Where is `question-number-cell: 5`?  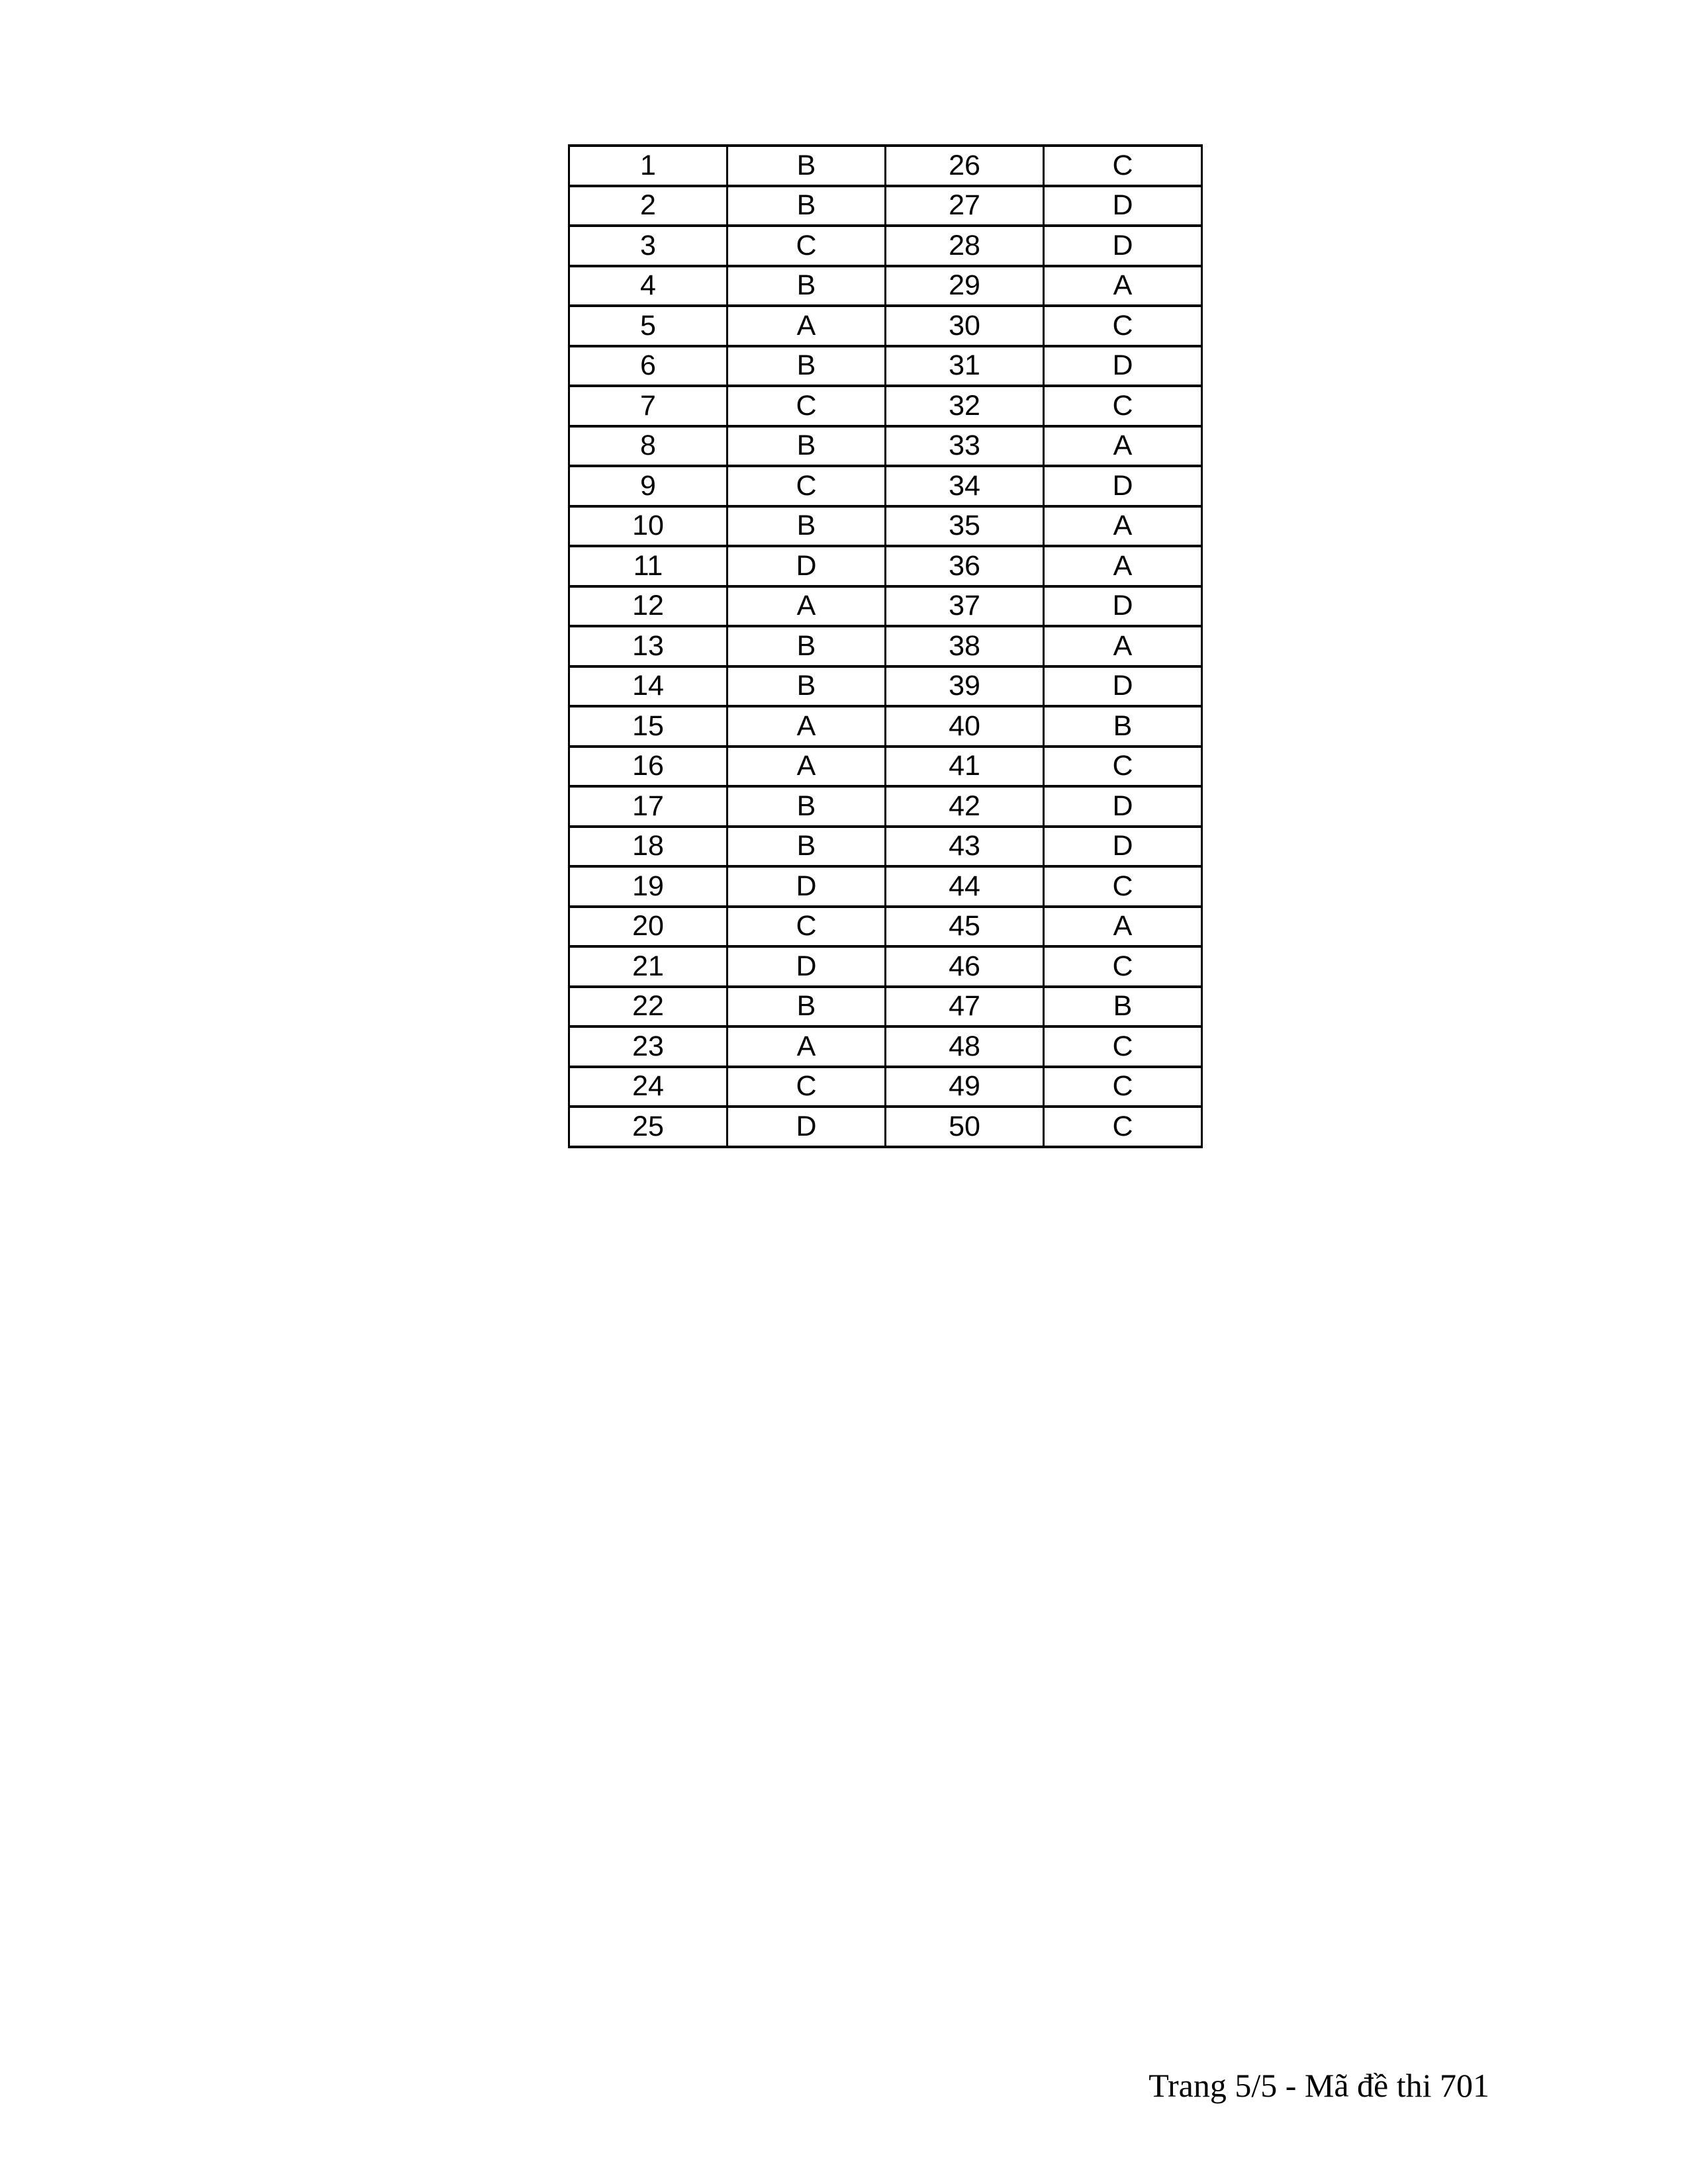 question-number-cell: 5 is located at coordinates (648, 325).